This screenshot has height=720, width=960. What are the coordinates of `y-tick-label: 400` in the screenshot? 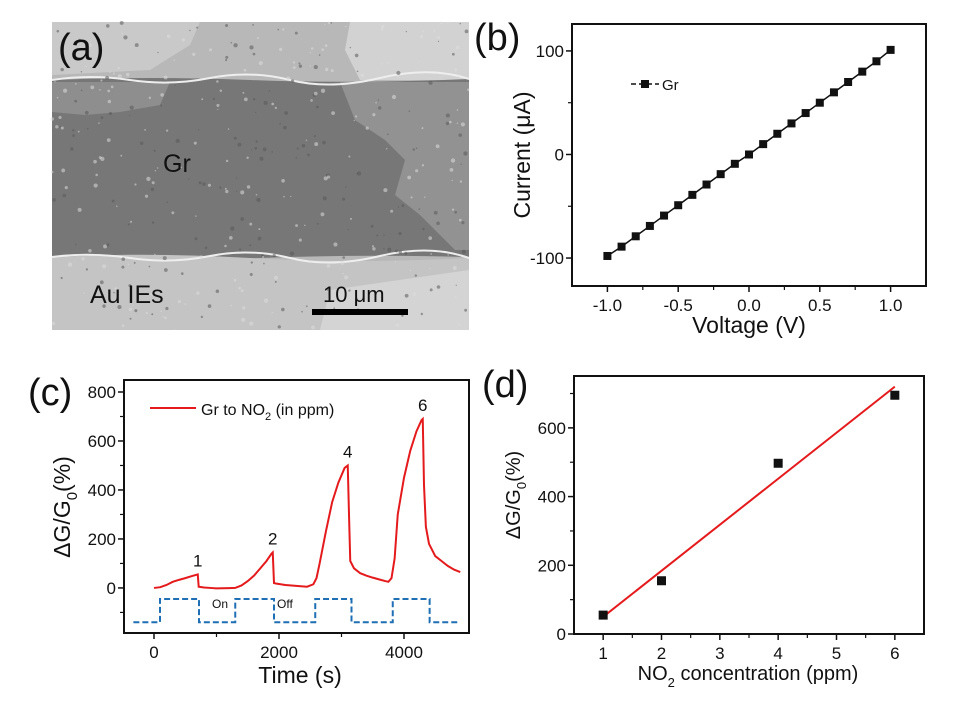 It's located at (552, 497).